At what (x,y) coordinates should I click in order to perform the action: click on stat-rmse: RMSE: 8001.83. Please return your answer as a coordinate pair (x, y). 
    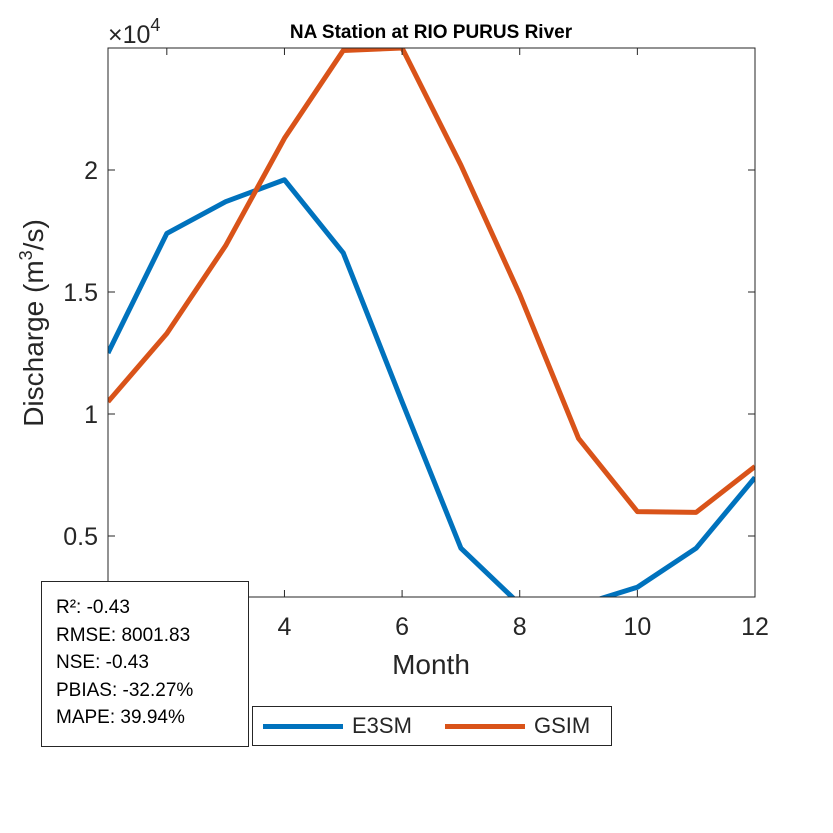
    Looking at the image, I should click on (123, 635).